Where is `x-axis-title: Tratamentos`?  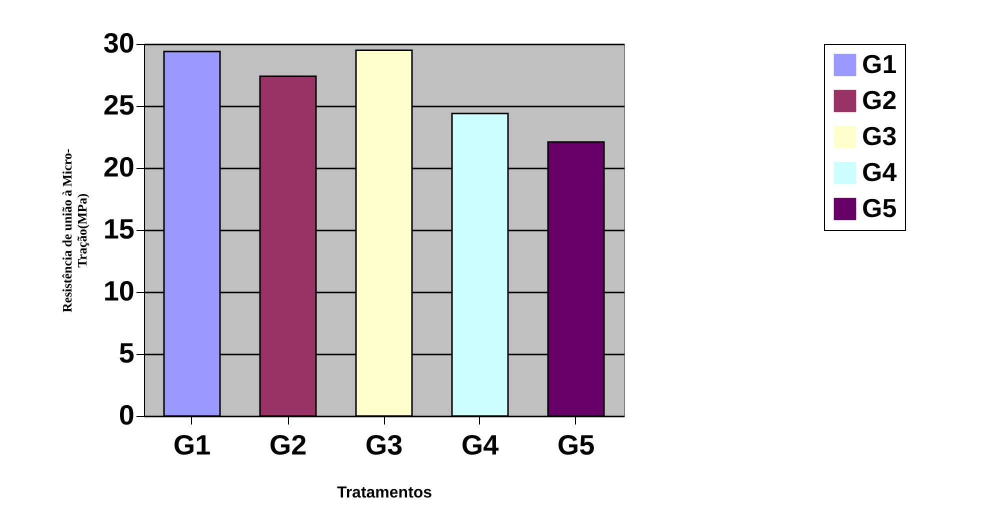 x-axis-title: Tratamentos is located at coordinates (384, 493).